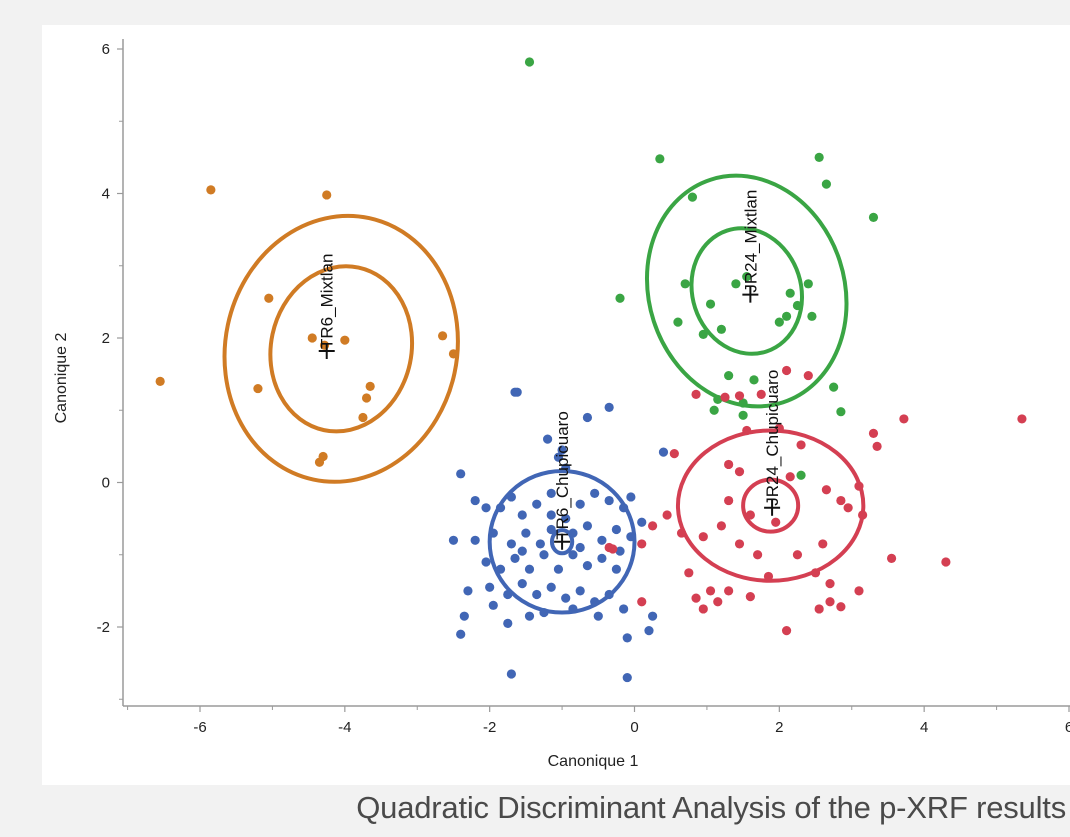  I want to click on outer-ellipse-tr6-mixtlan, so click(341, 348).